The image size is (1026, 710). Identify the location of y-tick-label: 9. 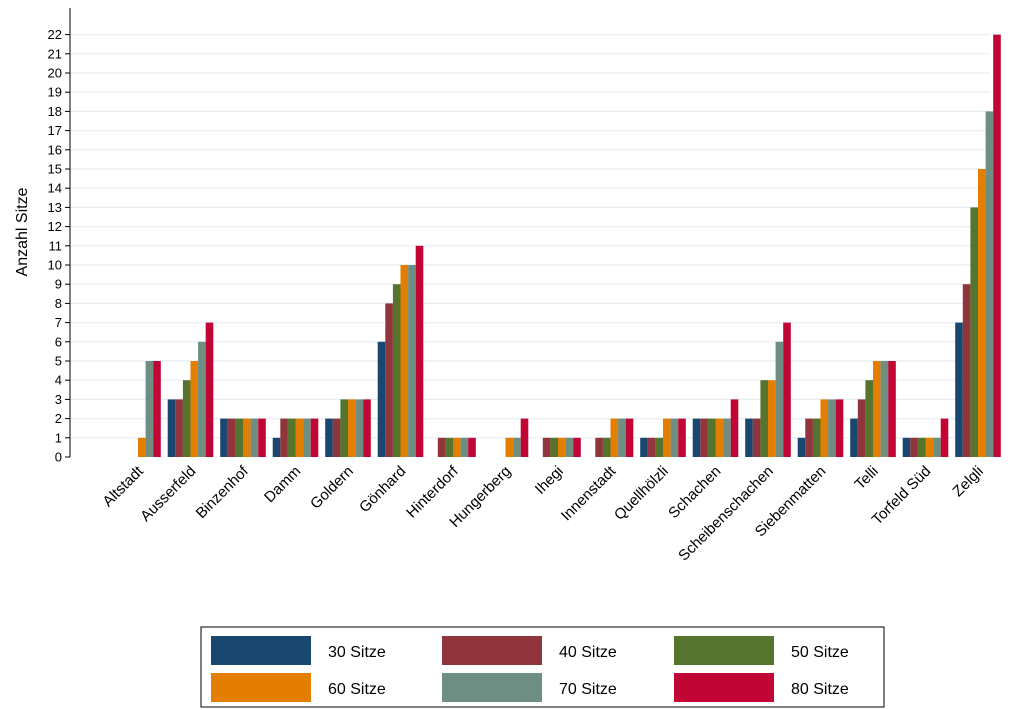
(58, 284).